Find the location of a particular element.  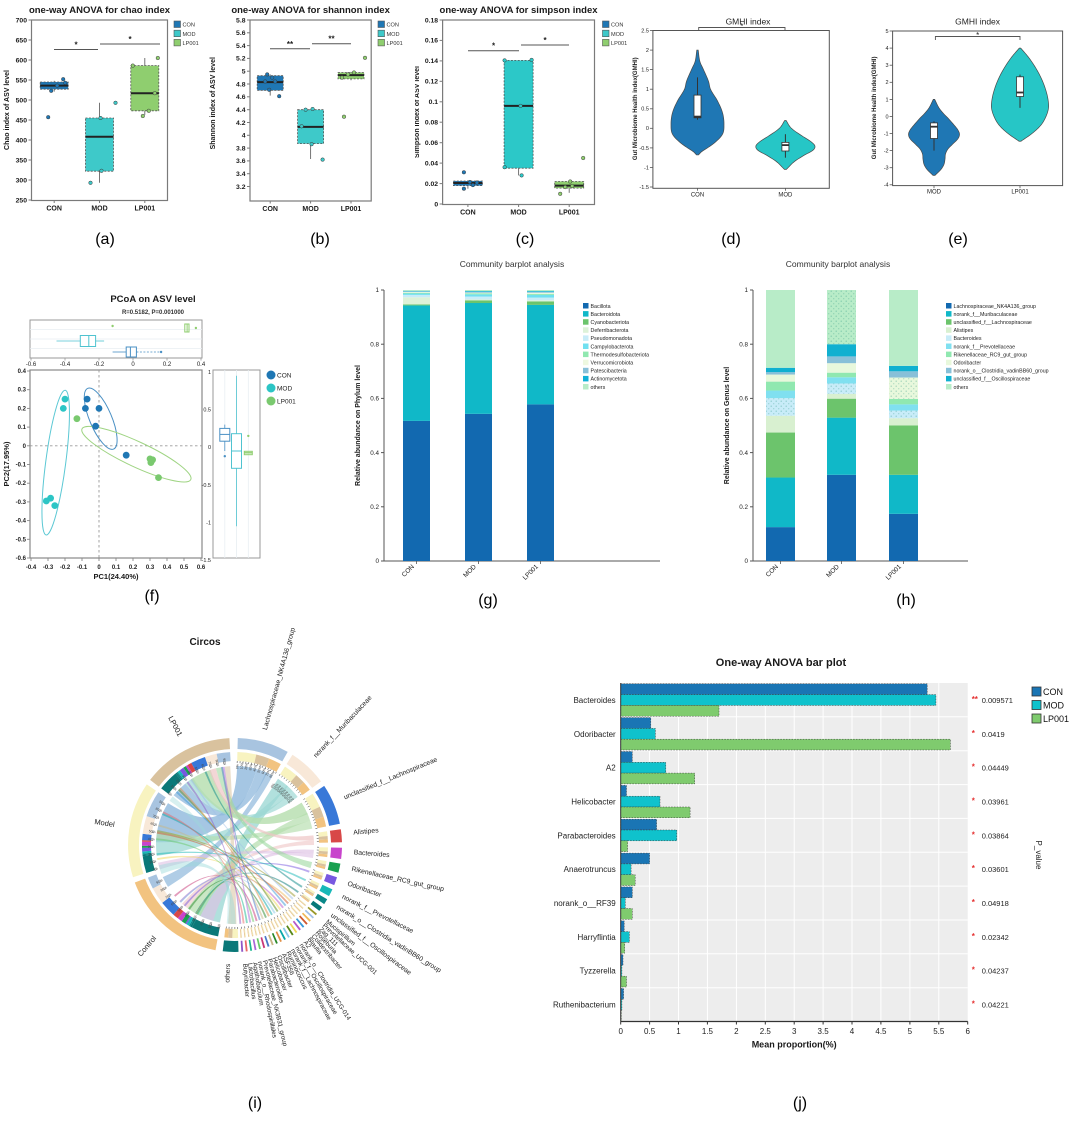

svg-text: 40% is located at coordinates (151, 839).